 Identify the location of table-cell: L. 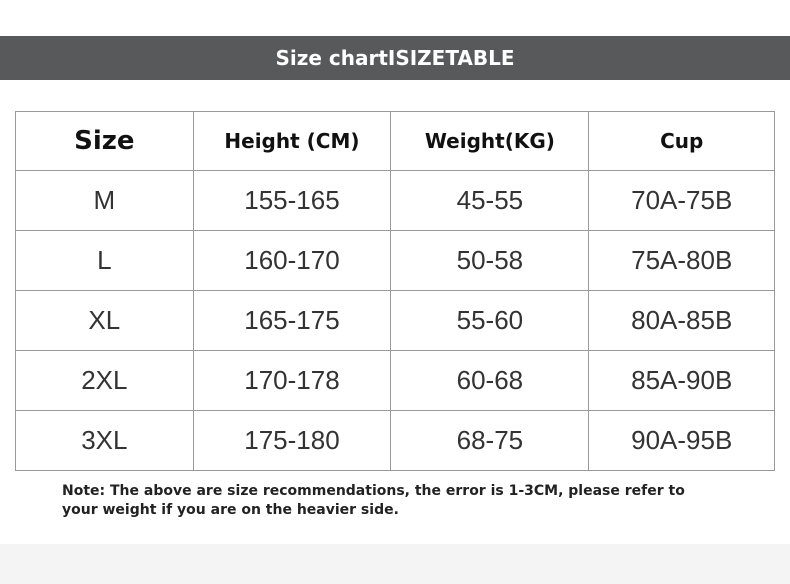
(104, 260).